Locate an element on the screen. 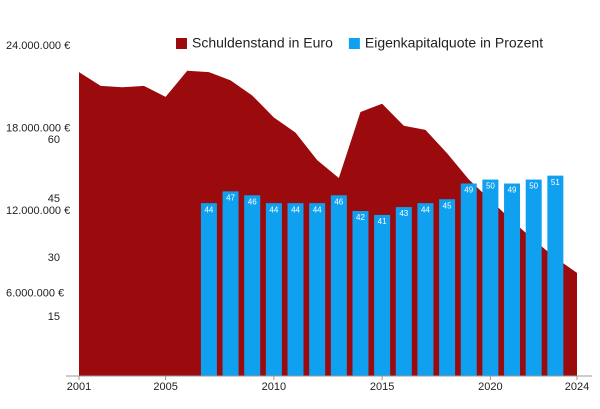 This screenshot has height=409, width=600. y-tick-label: 6.000.000 € is located at coordinates (35, 293).